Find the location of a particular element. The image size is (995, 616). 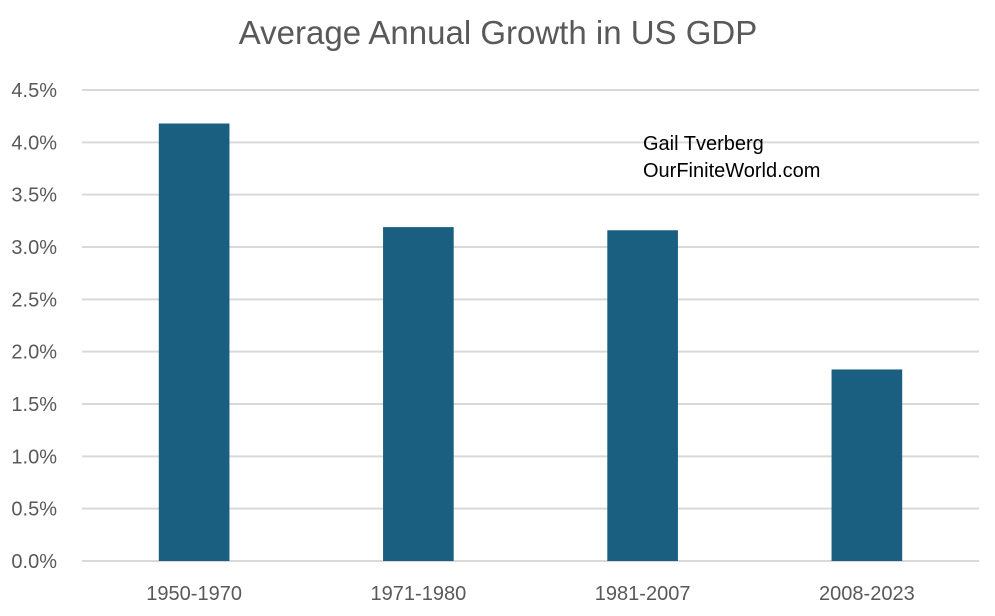

x-tick-label: 2008-2023 is located at coordinates (867, 594).